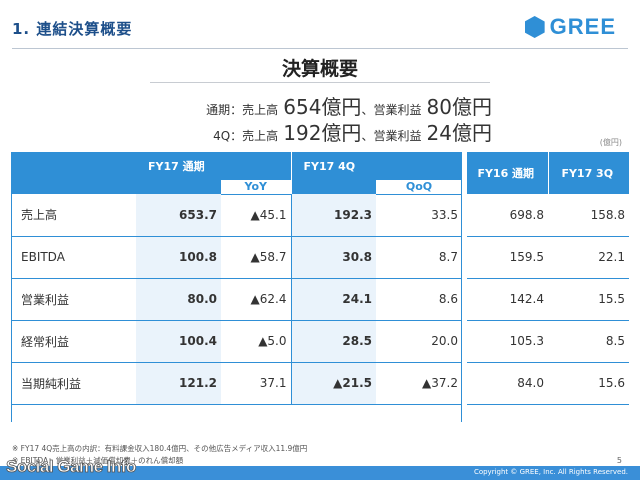 The width and height of the screenshot is (640, 480). I want to click on cell-fy17-3q: 158.8, so click(588, 215).